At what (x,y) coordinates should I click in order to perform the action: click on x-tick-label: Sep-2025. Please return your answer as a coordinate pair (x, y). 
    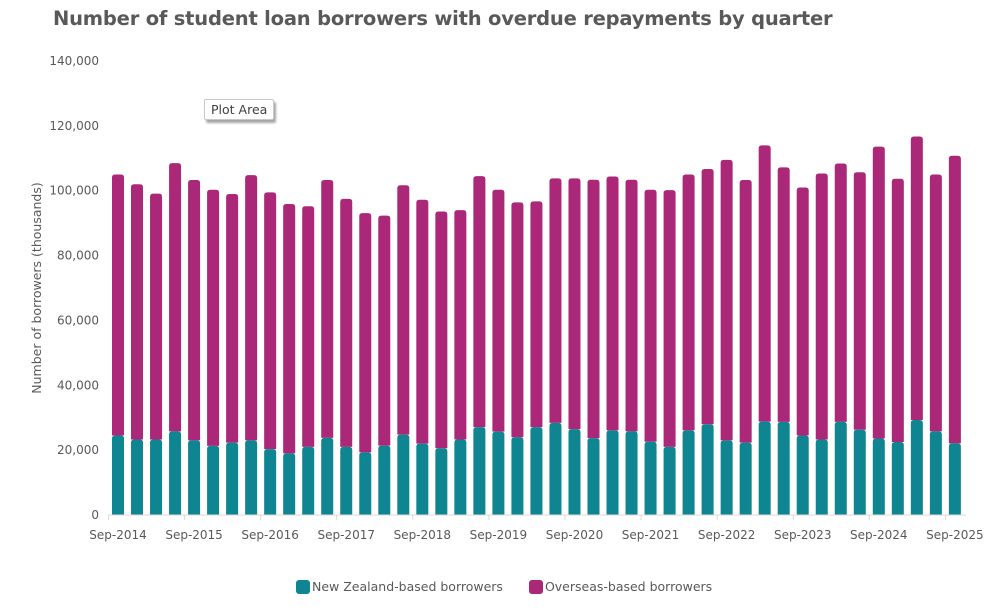
    Looking at the image, I should click on (955, 535).